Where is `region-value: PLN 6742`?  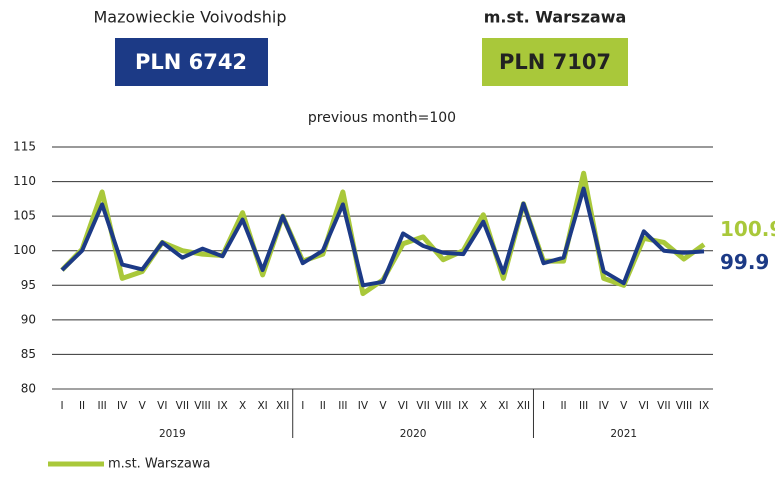 region-value: PLN 6742 is located at coordinates (191, 62).